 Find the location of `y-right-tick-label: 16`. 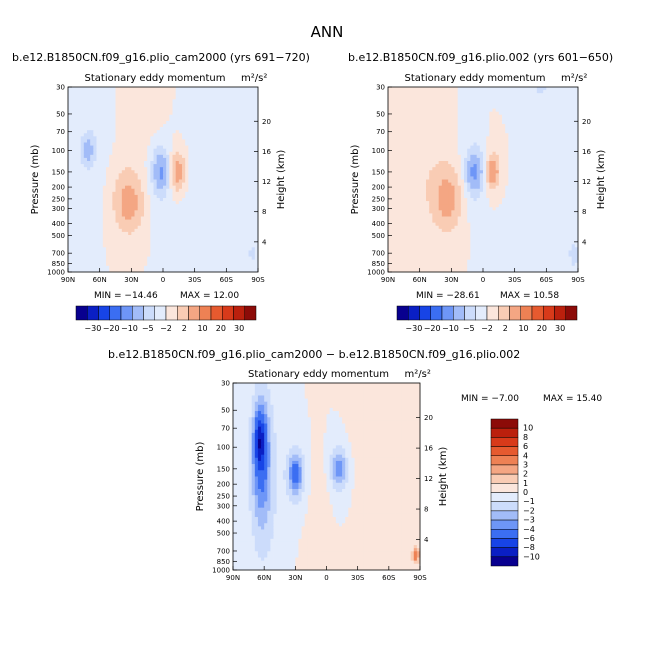

y-right-tick-label: 16 is located at coordinates (266, 152).